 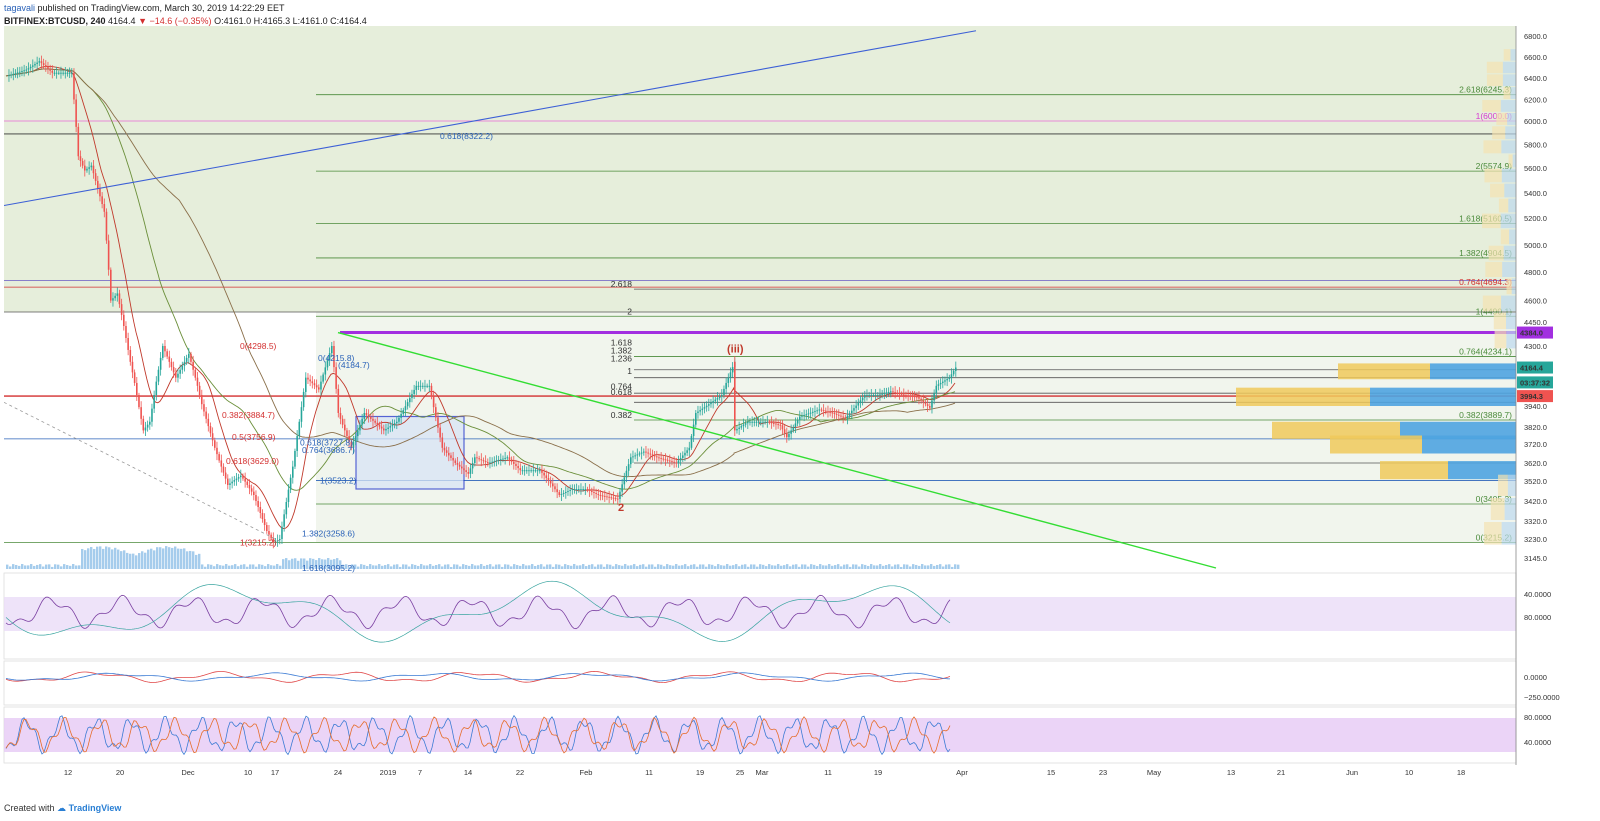 What do you see at coordinates (254, 437) in the screenshot?
I see `fib-label-left: 0.5(3756.9)` at bounding box center [254, 437].